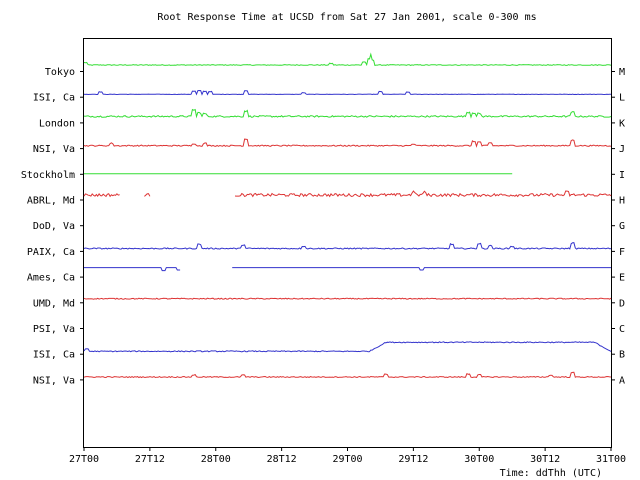  What do you see at coordinates (479, 459) in the screenshot?
I see `x-tick-label: 30T00` at bounding box center [479, 459].